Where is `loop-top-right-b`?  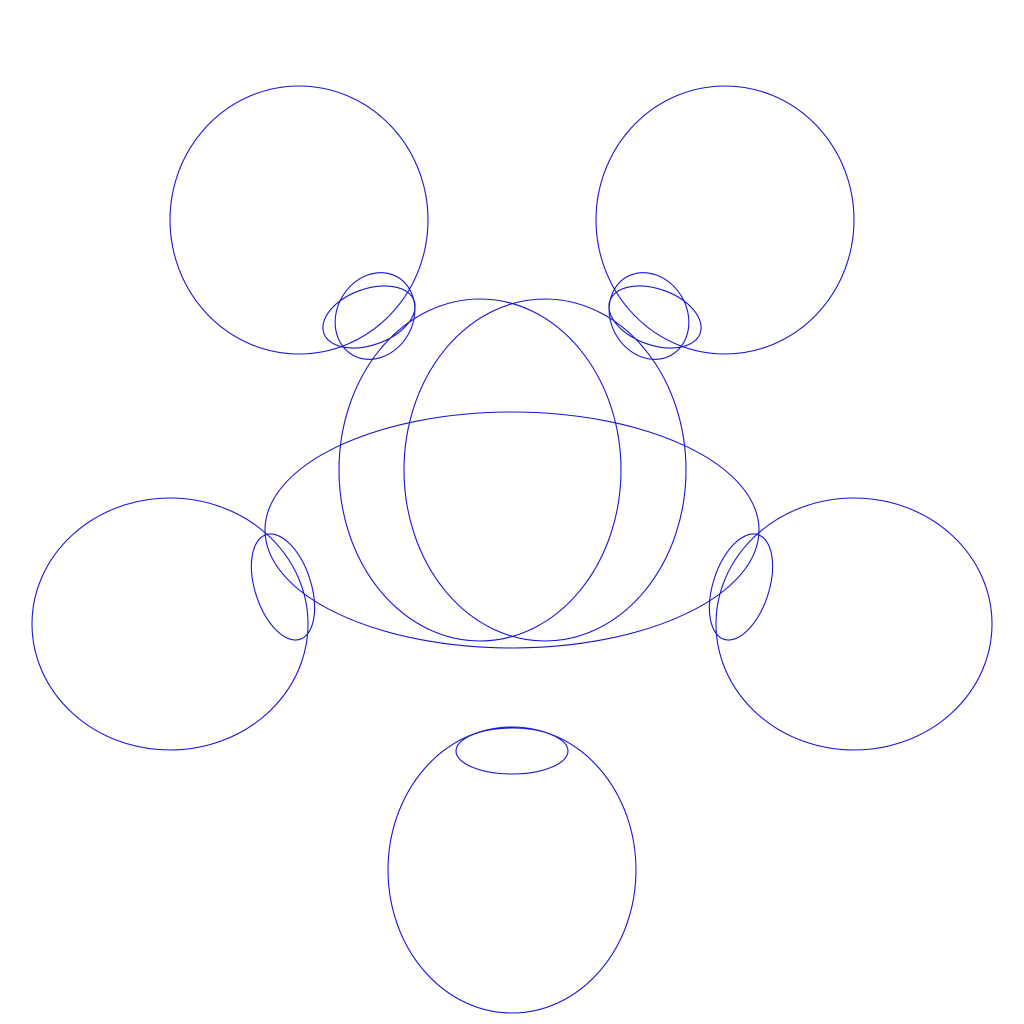
loop-top-right-b is located at coordinates (649, 316).